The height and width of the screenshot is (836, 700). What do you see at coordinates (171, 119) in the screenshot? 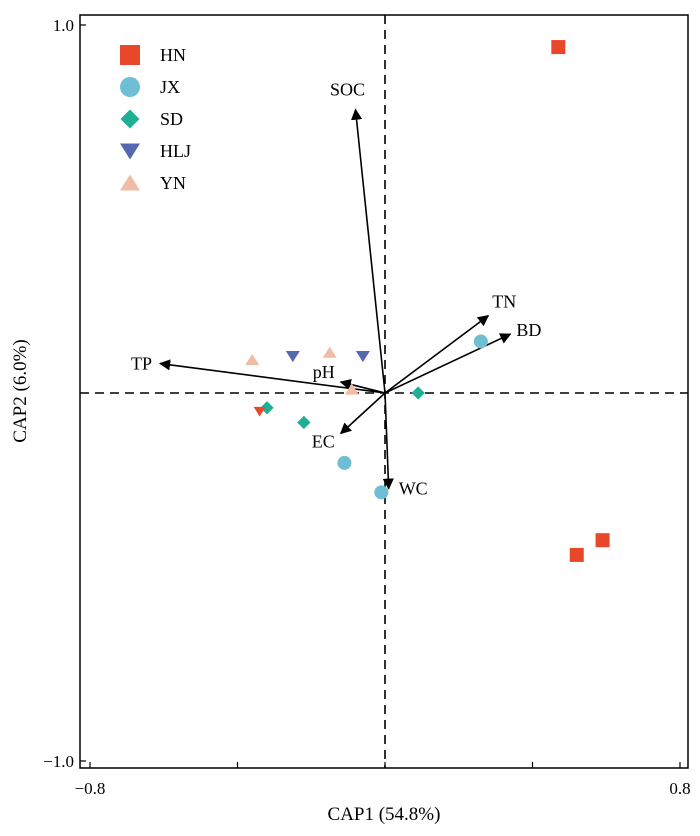
I see `legend-label-sd: SD` at bounding box center [171, 119].